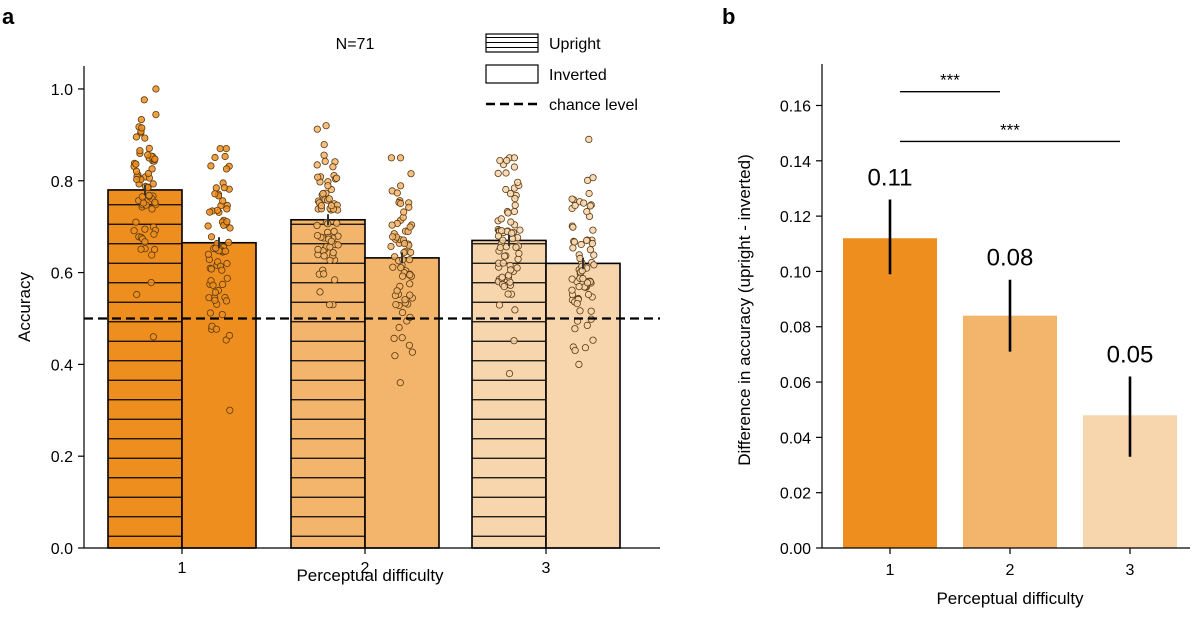  Describe the element at coordinates (795, 272) in the screenshot. I see `y-tick-label: 0.10` at that location.